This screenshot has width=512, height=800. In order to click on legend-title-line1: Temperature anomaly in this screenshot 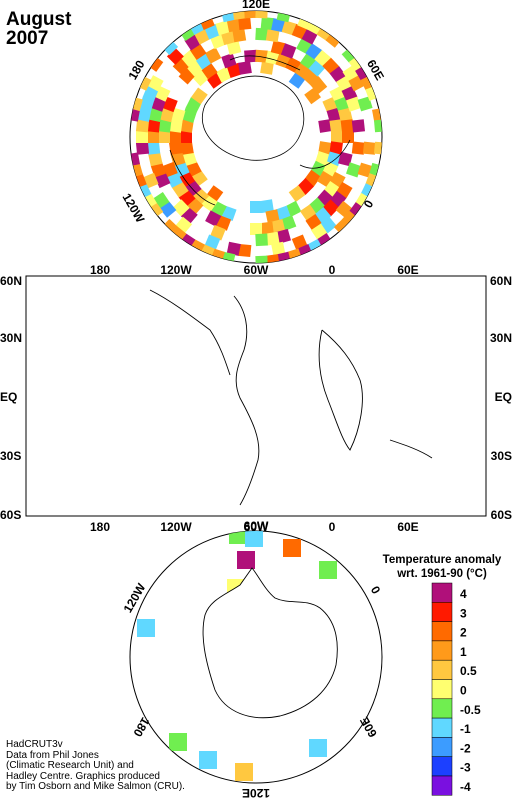, I will do `click(442, 560)`.